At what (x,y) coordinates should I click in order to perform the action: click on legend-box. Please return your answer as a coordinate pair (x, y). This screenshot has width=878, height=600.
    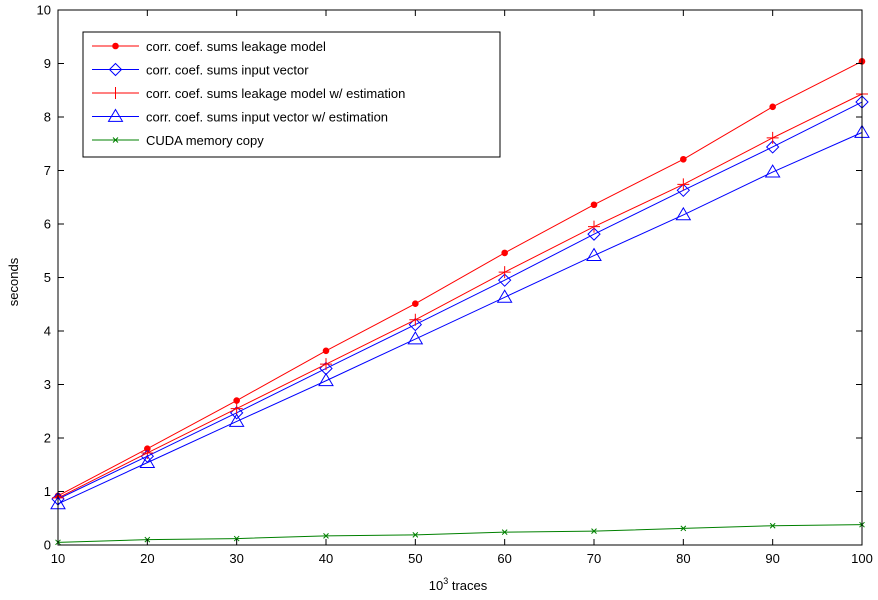
    Looking at the image, I should click on (291, 94).